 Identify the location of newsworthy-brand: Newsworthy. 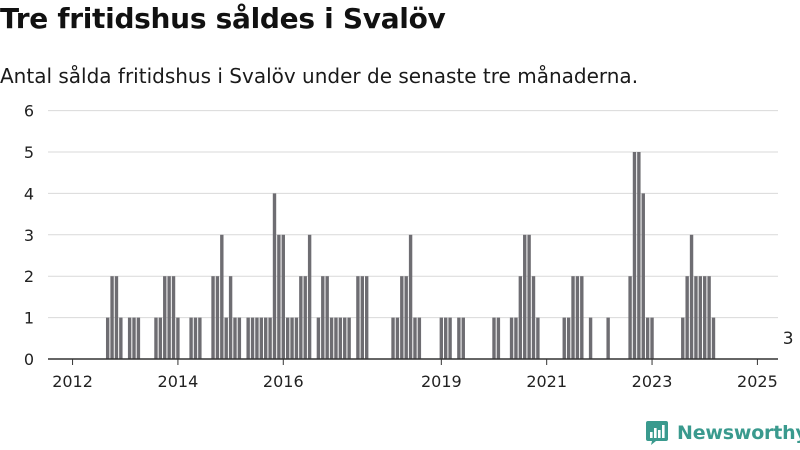
(722, 433).